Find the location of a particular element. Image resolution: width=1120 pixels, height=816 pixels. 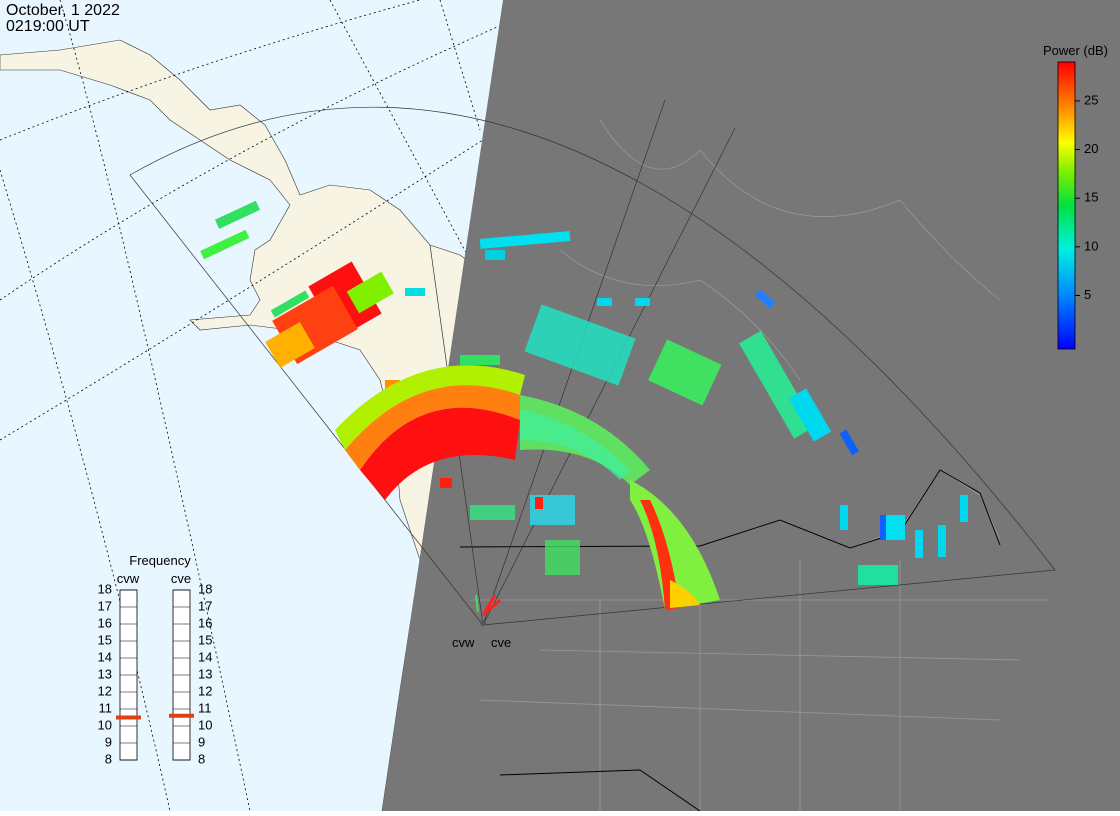

time: 0219:00 UT is located at coordinates (48, 26).